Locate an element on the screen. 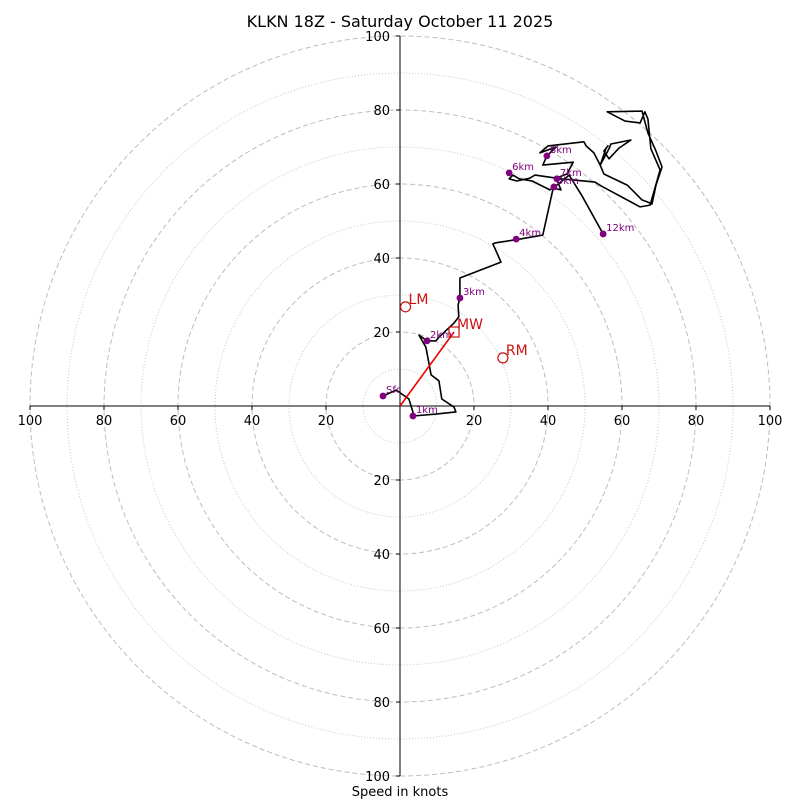  height-marker-label: 12km is located at coordinates (620, 228).